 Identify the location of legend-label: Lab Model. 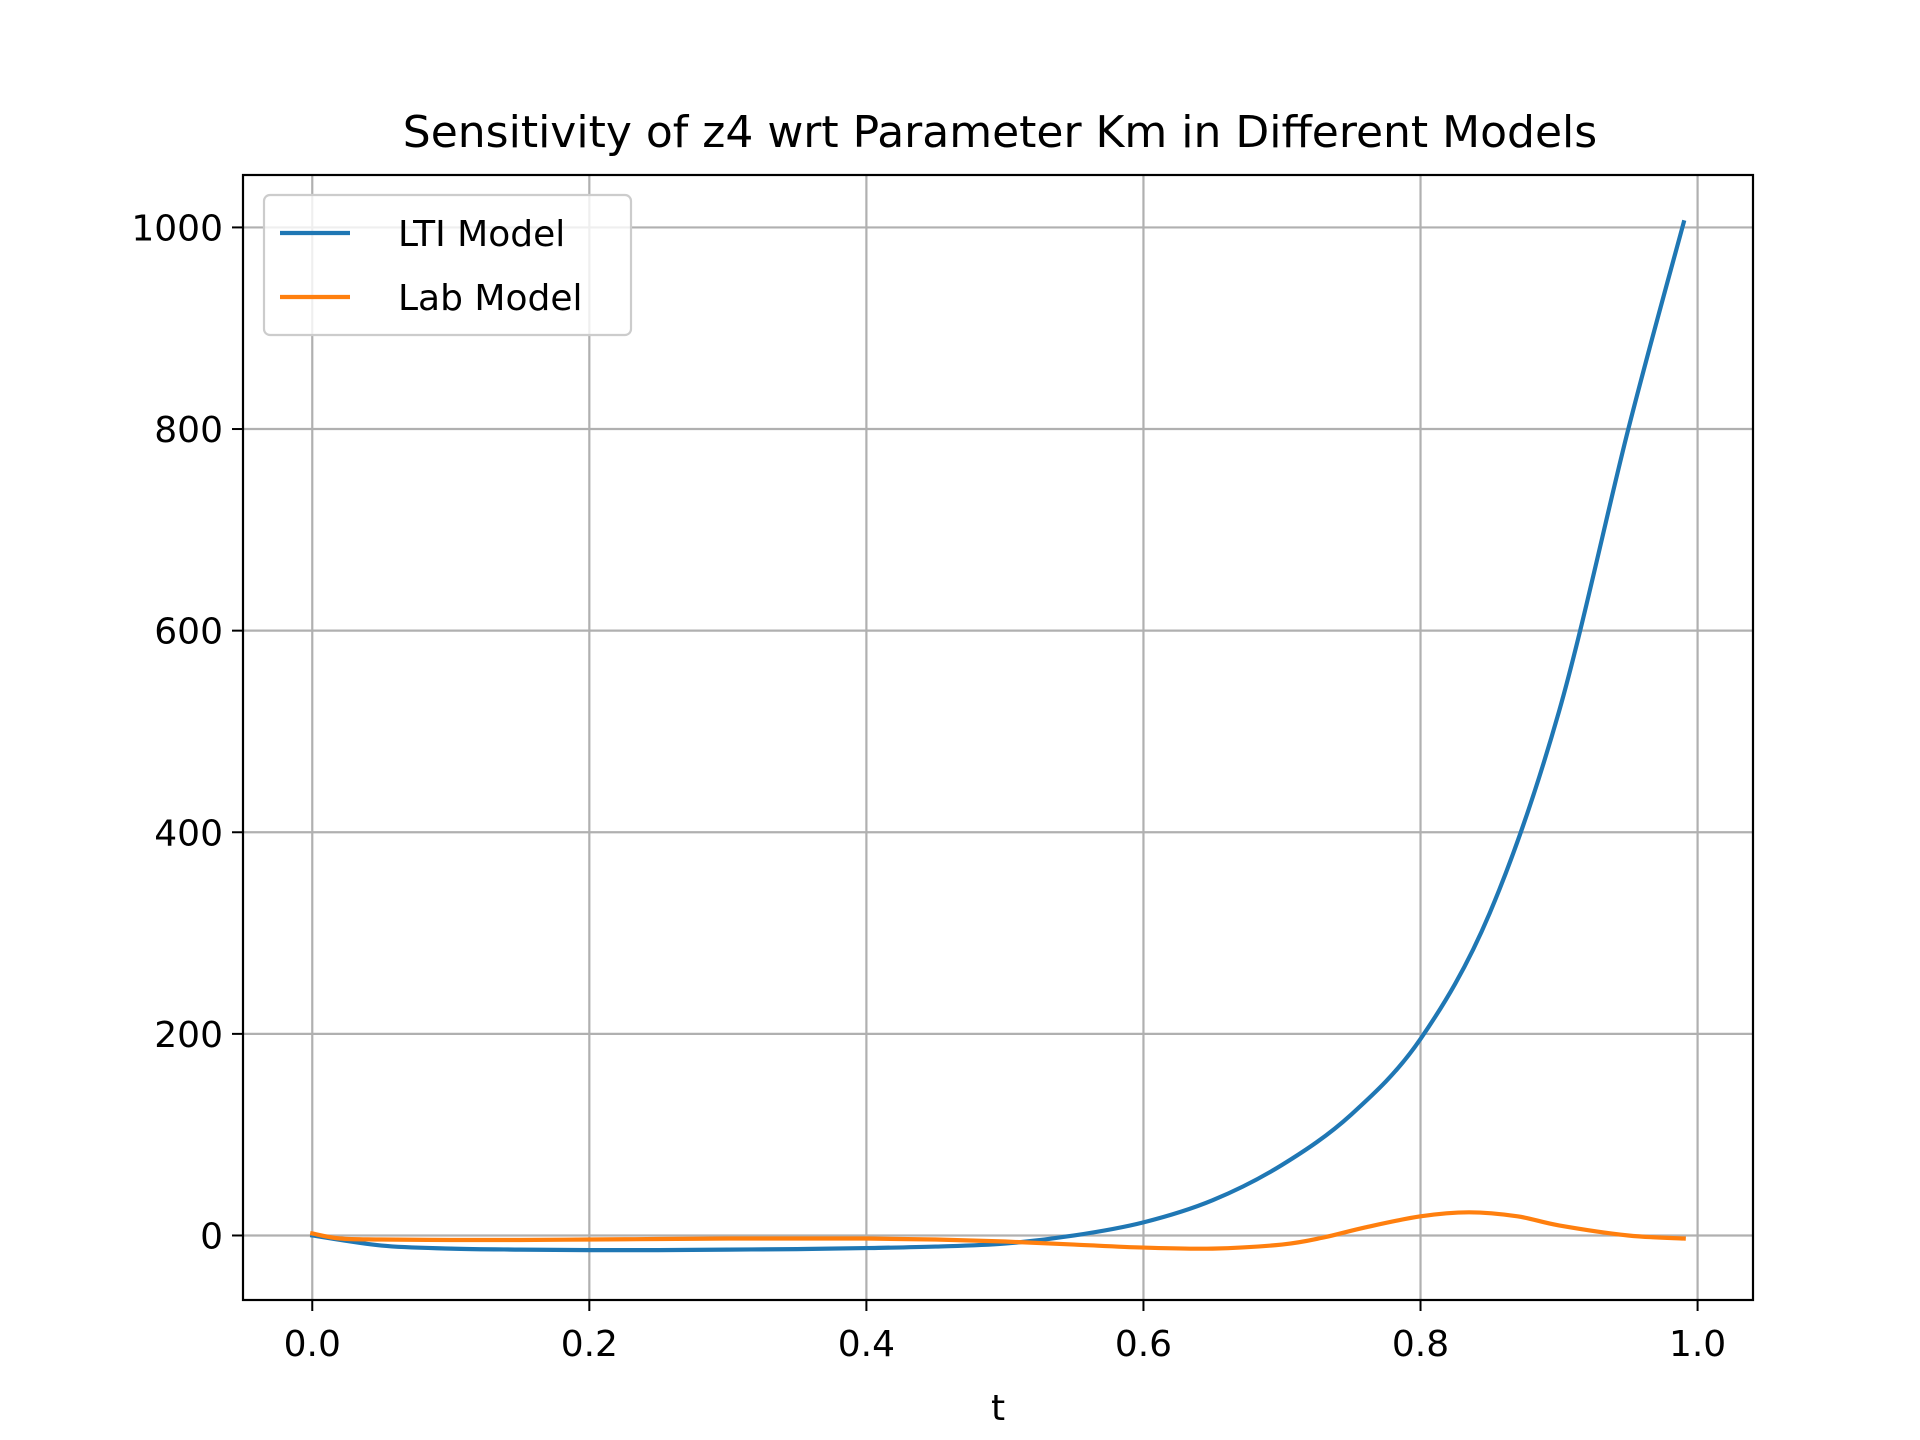
(490, 298).